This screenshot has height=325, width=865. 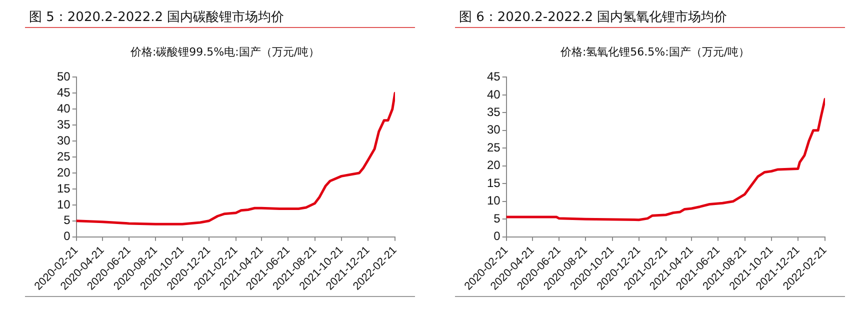 What do you see at coordinates (63, 77) in the screenshot?
I see `y-tick-label: 50` at bounding box center [63, 77].